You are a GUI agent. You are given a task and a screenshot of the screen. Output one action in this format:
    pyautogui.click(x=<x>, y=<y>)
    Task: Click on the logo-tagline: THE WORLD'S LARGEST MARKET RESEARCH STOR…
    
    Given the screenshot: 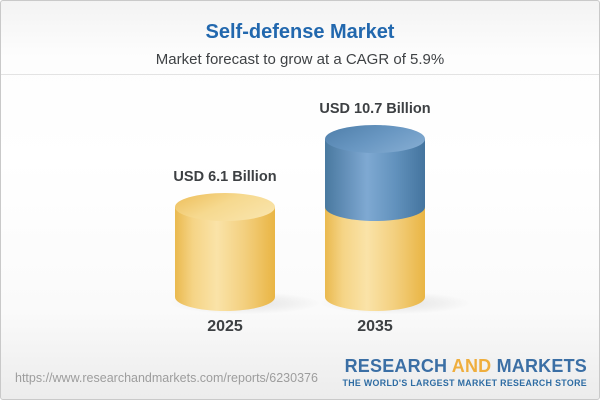 What is the action you would take?
    pyautogui.click(x=464, y=382)
    